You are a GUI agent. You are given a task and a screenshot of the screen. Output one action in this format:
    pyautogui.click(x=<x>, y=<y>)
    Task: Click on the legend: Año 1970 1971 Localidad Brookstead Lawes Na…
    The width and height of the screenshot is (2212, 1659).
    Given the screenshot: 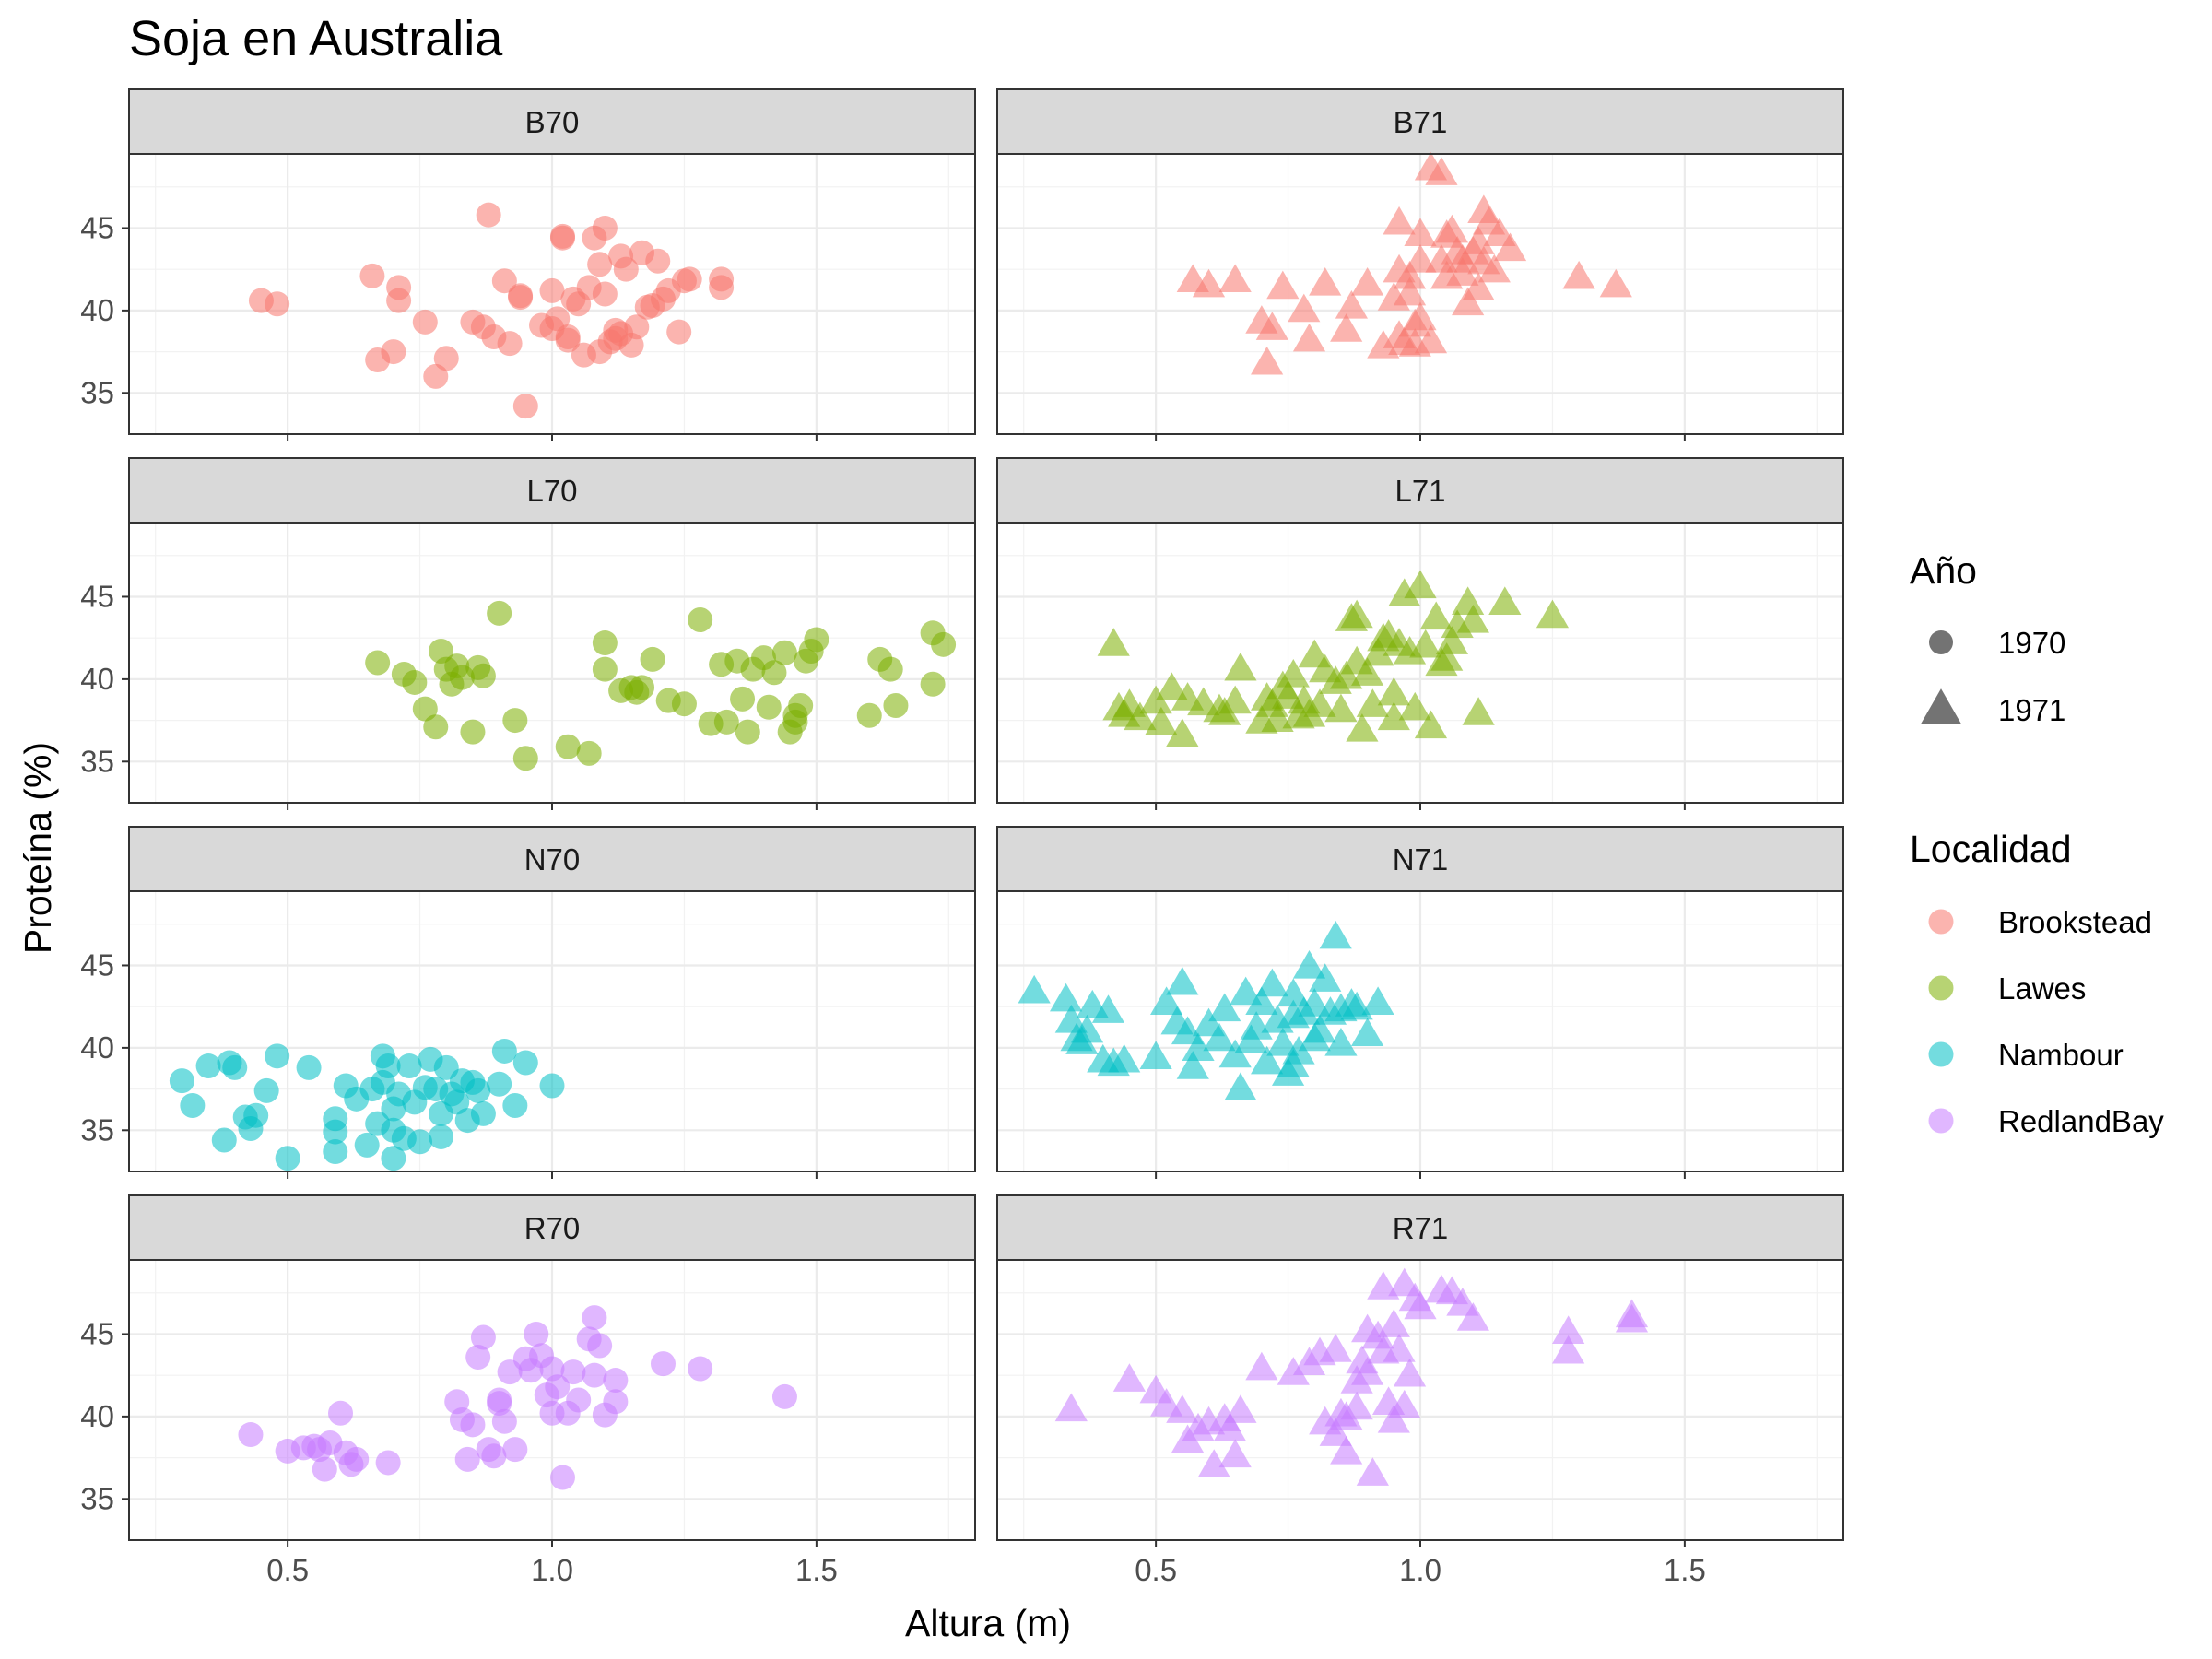 What is the action you would take?
    pyautogui.click(x=2037, y=843)
    